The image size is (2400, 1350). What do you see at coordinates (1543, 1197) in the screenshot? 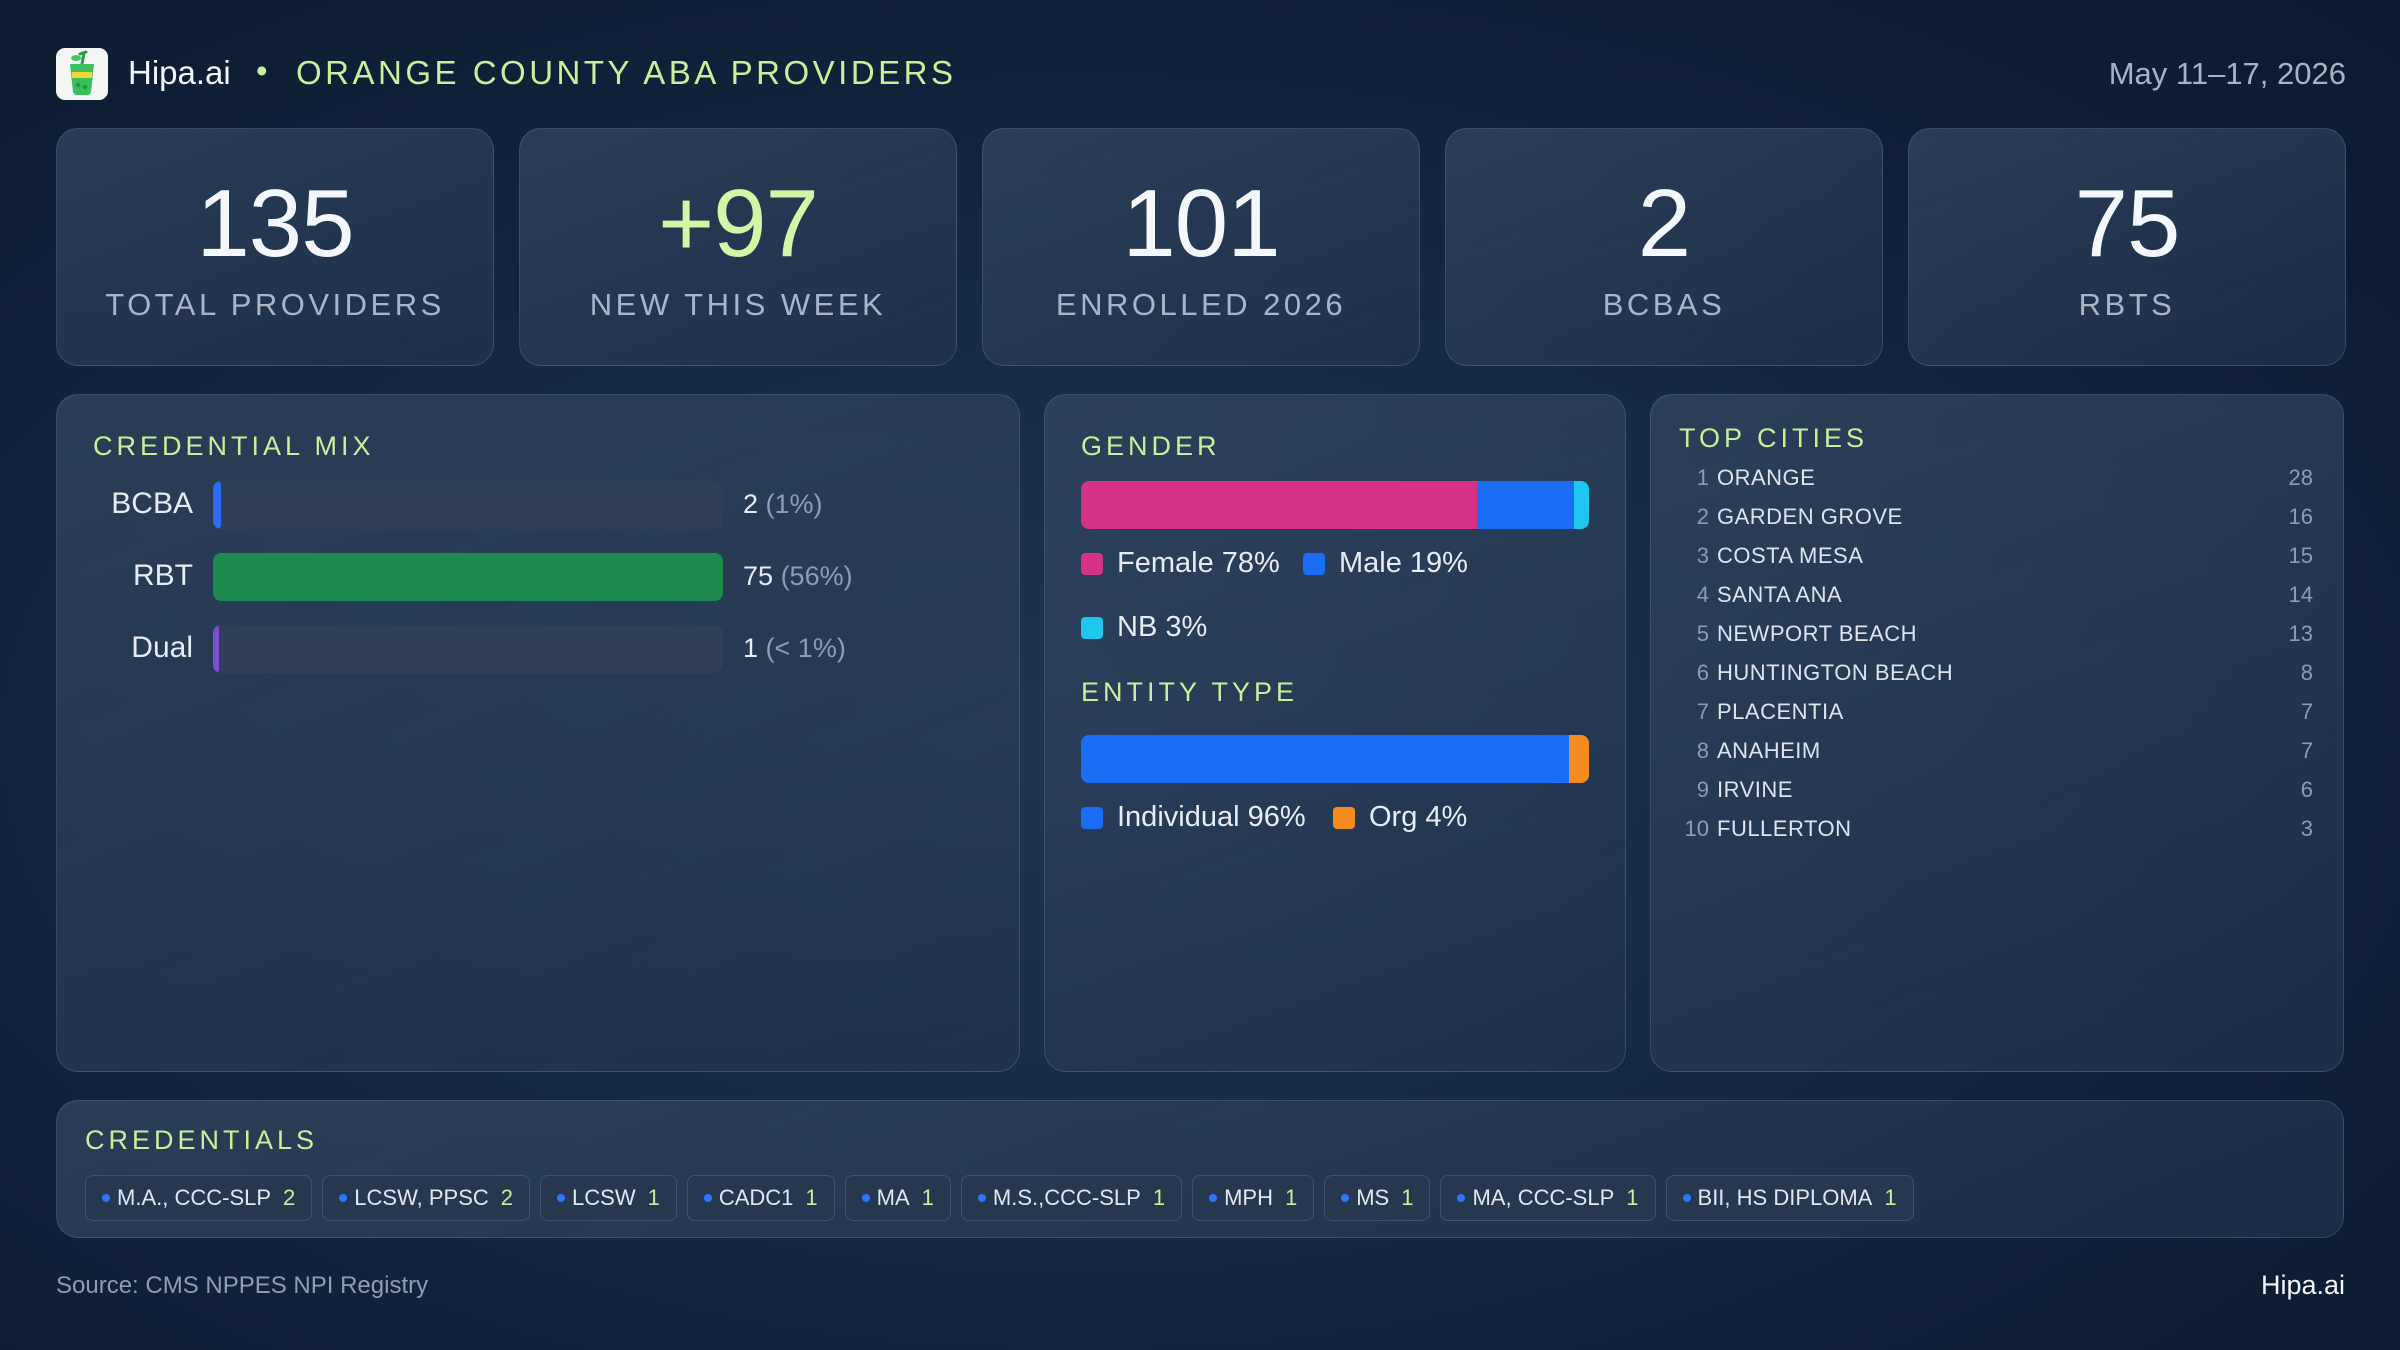
I see `chip-label: MA, CCC-SLP` at bounding box center [1543, 1197].